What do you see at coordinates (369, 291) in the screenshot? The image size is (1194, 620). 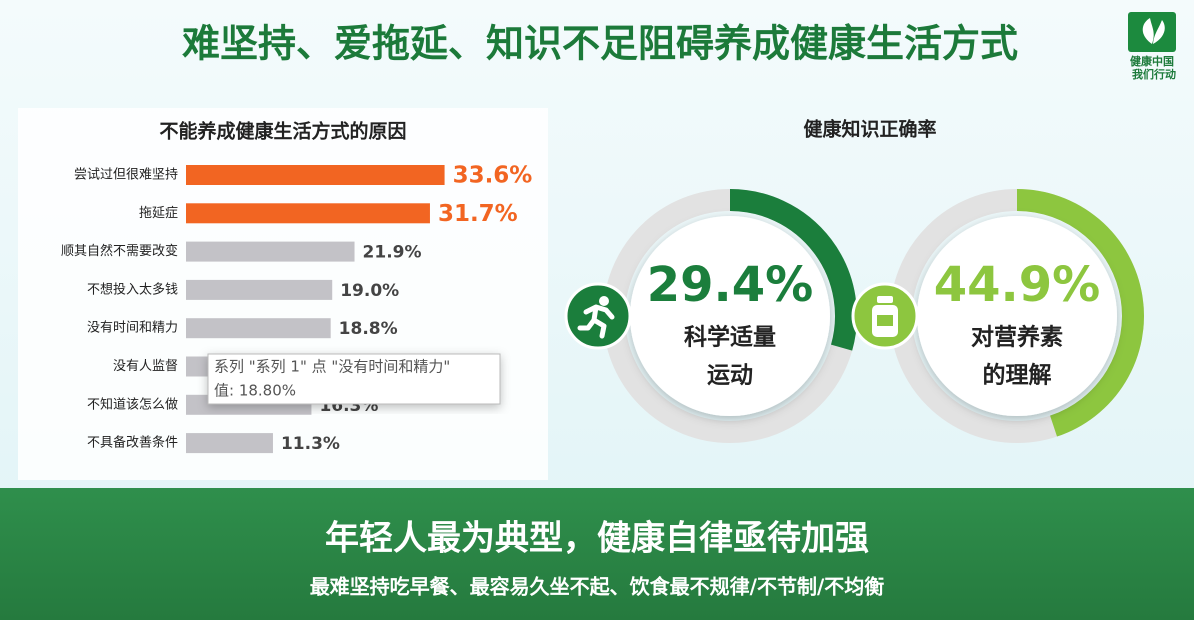 I see `value-label: 19.0%` at bounding box center [369, 291].